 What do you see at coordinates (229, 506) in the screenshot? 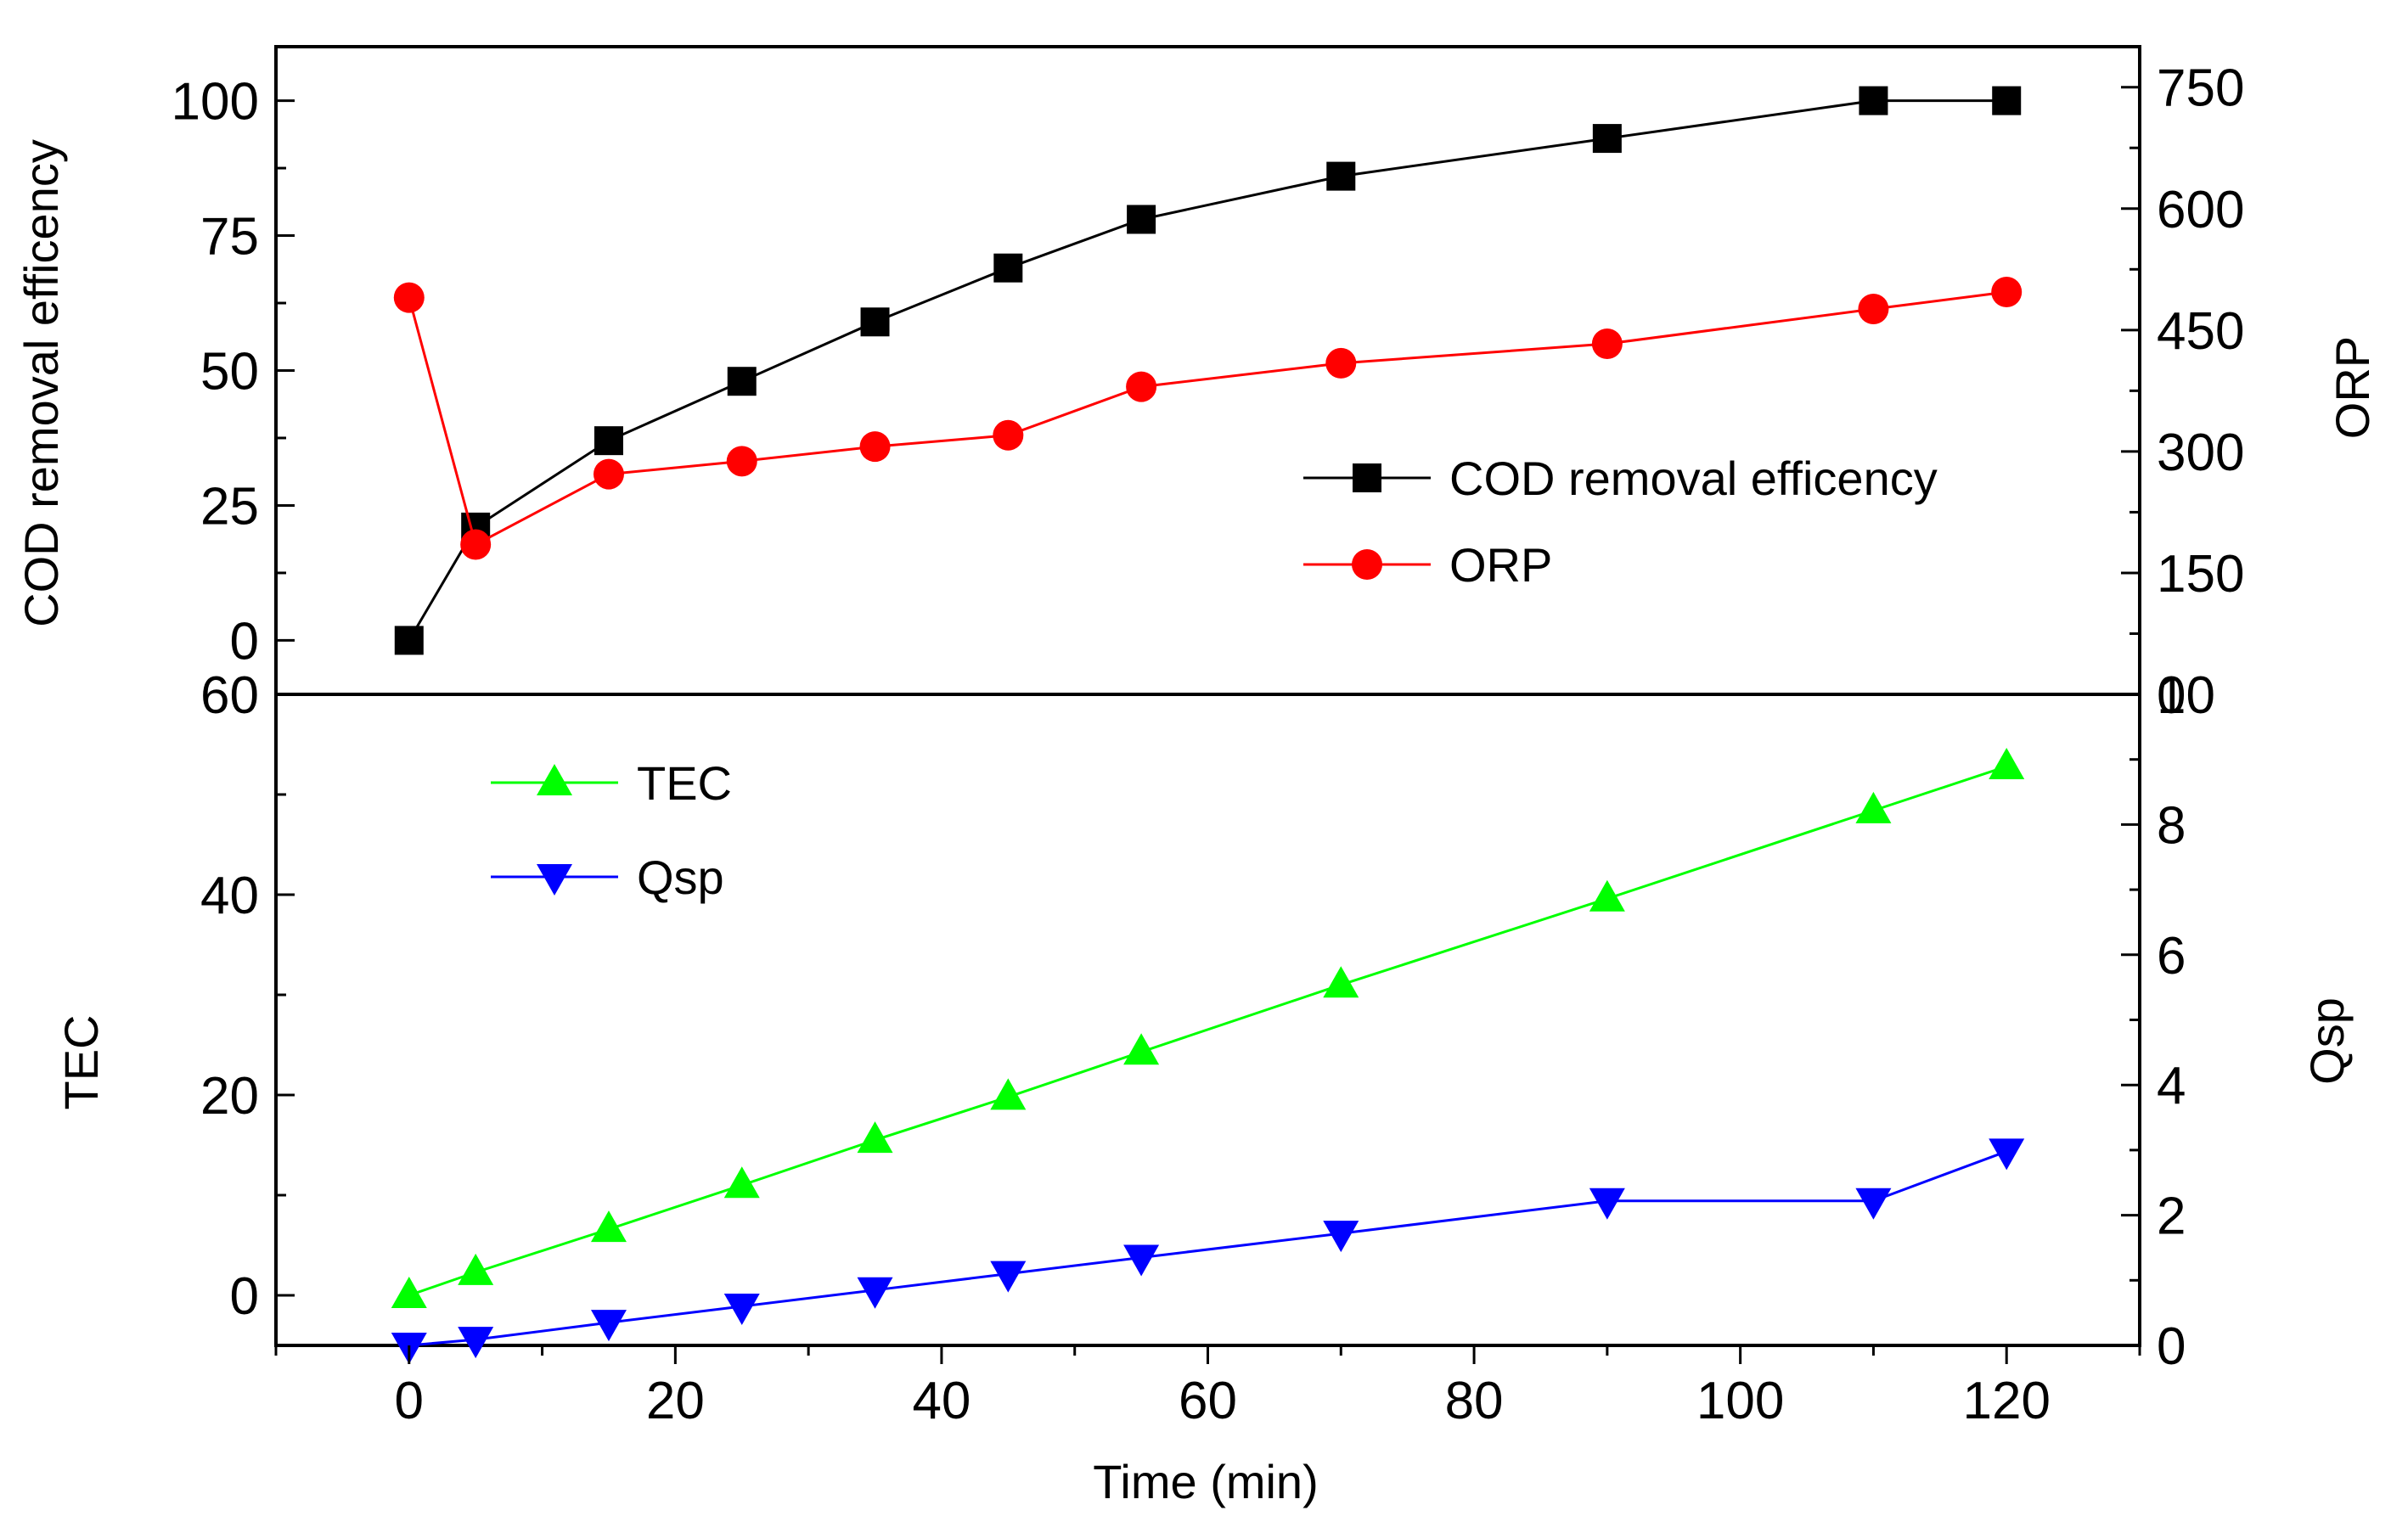
I see `top-left-tick-label: 25` at bounding box center [229, 506].